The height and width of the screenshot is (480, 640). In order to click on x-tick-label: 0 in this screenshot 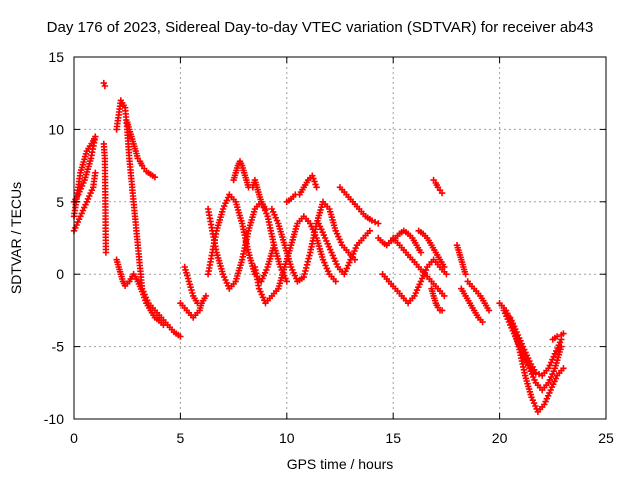, I will do `click(74, 438)`.